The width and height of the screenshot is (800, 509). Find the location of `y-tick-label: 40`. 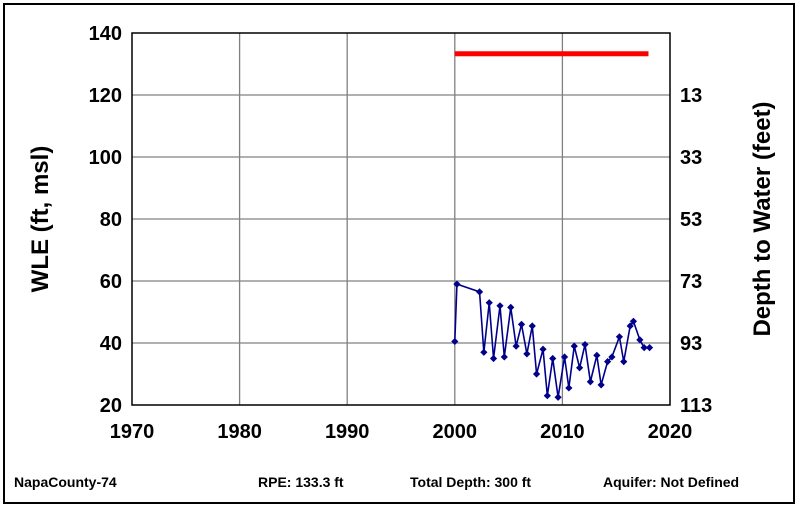

y-tick-label: 40 is located at coordinates (111, 344).